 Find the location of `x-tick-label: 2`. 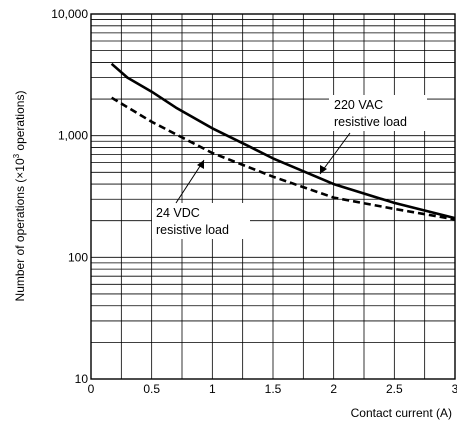

x-tick-label: 2 is located at coordinates (333, 389).